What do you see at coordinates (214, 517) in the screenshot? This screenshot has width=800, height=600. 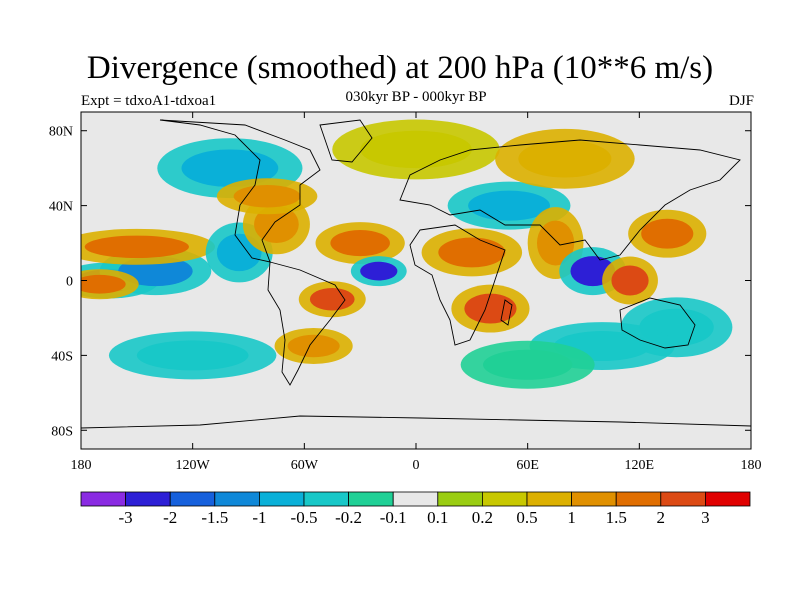 I see `colorbar-label: -1.5` at bounding box center [214, 517].